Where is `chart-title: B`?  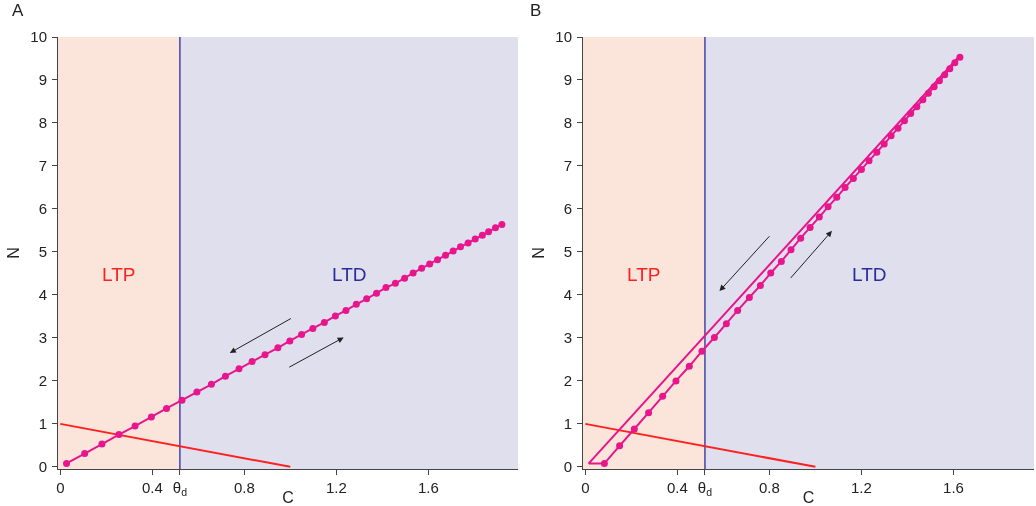 chart-title: B is located at coordinates (536, 10).